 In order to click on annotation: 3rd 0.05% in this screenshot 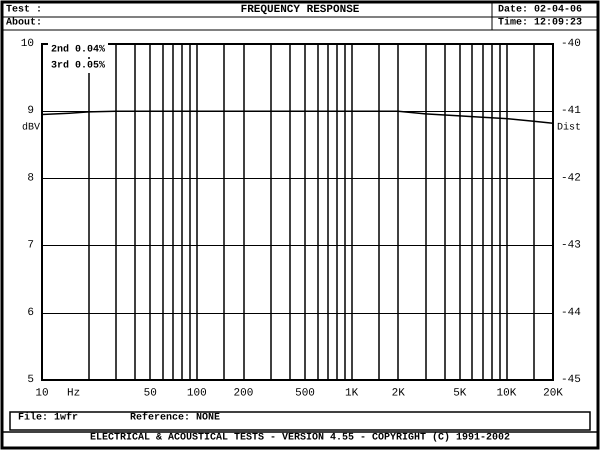, I will do `click(78, 66)`.